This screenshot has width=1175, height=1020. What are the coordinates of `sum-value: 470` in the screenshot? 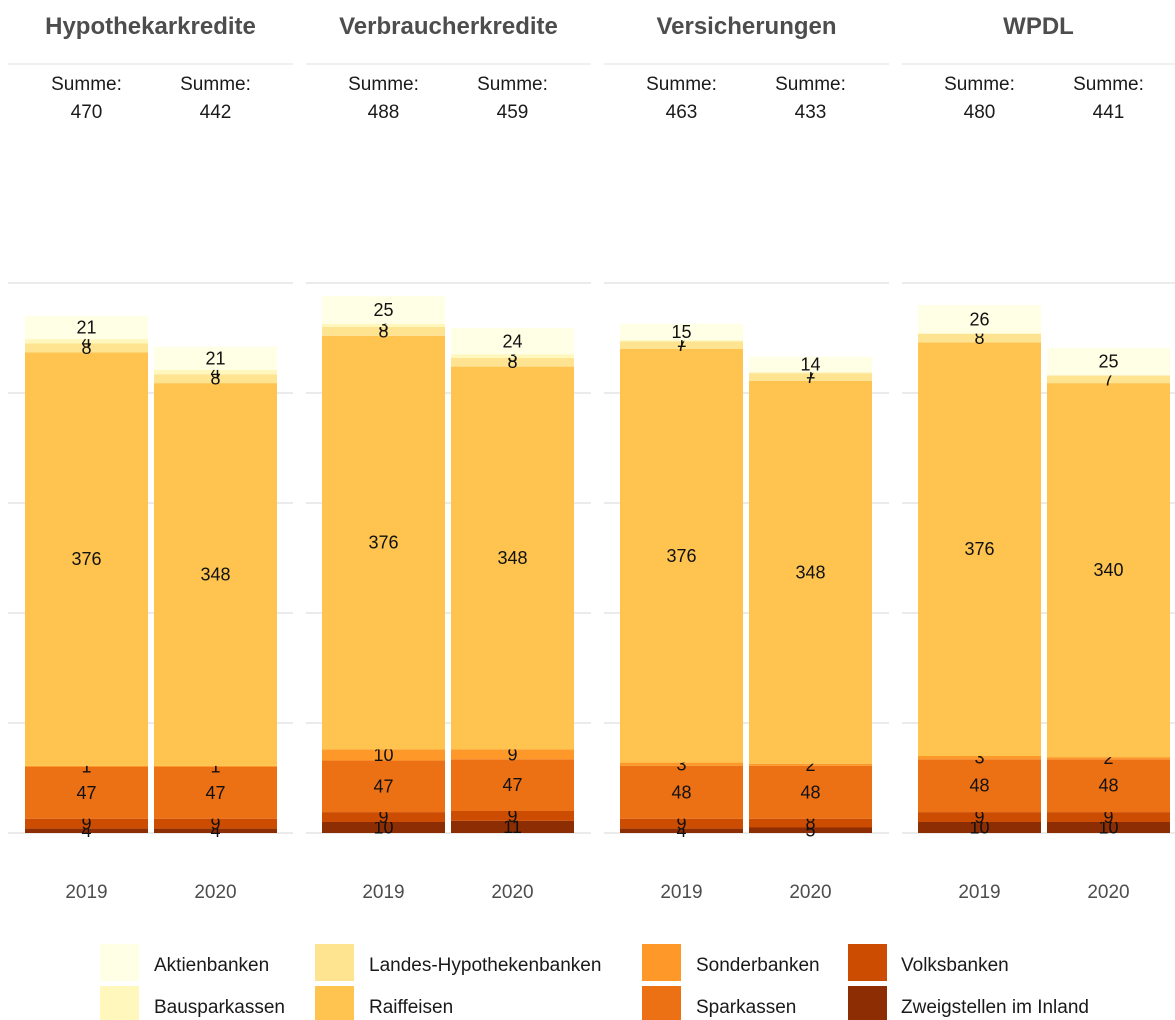 It's located at (87, 112).